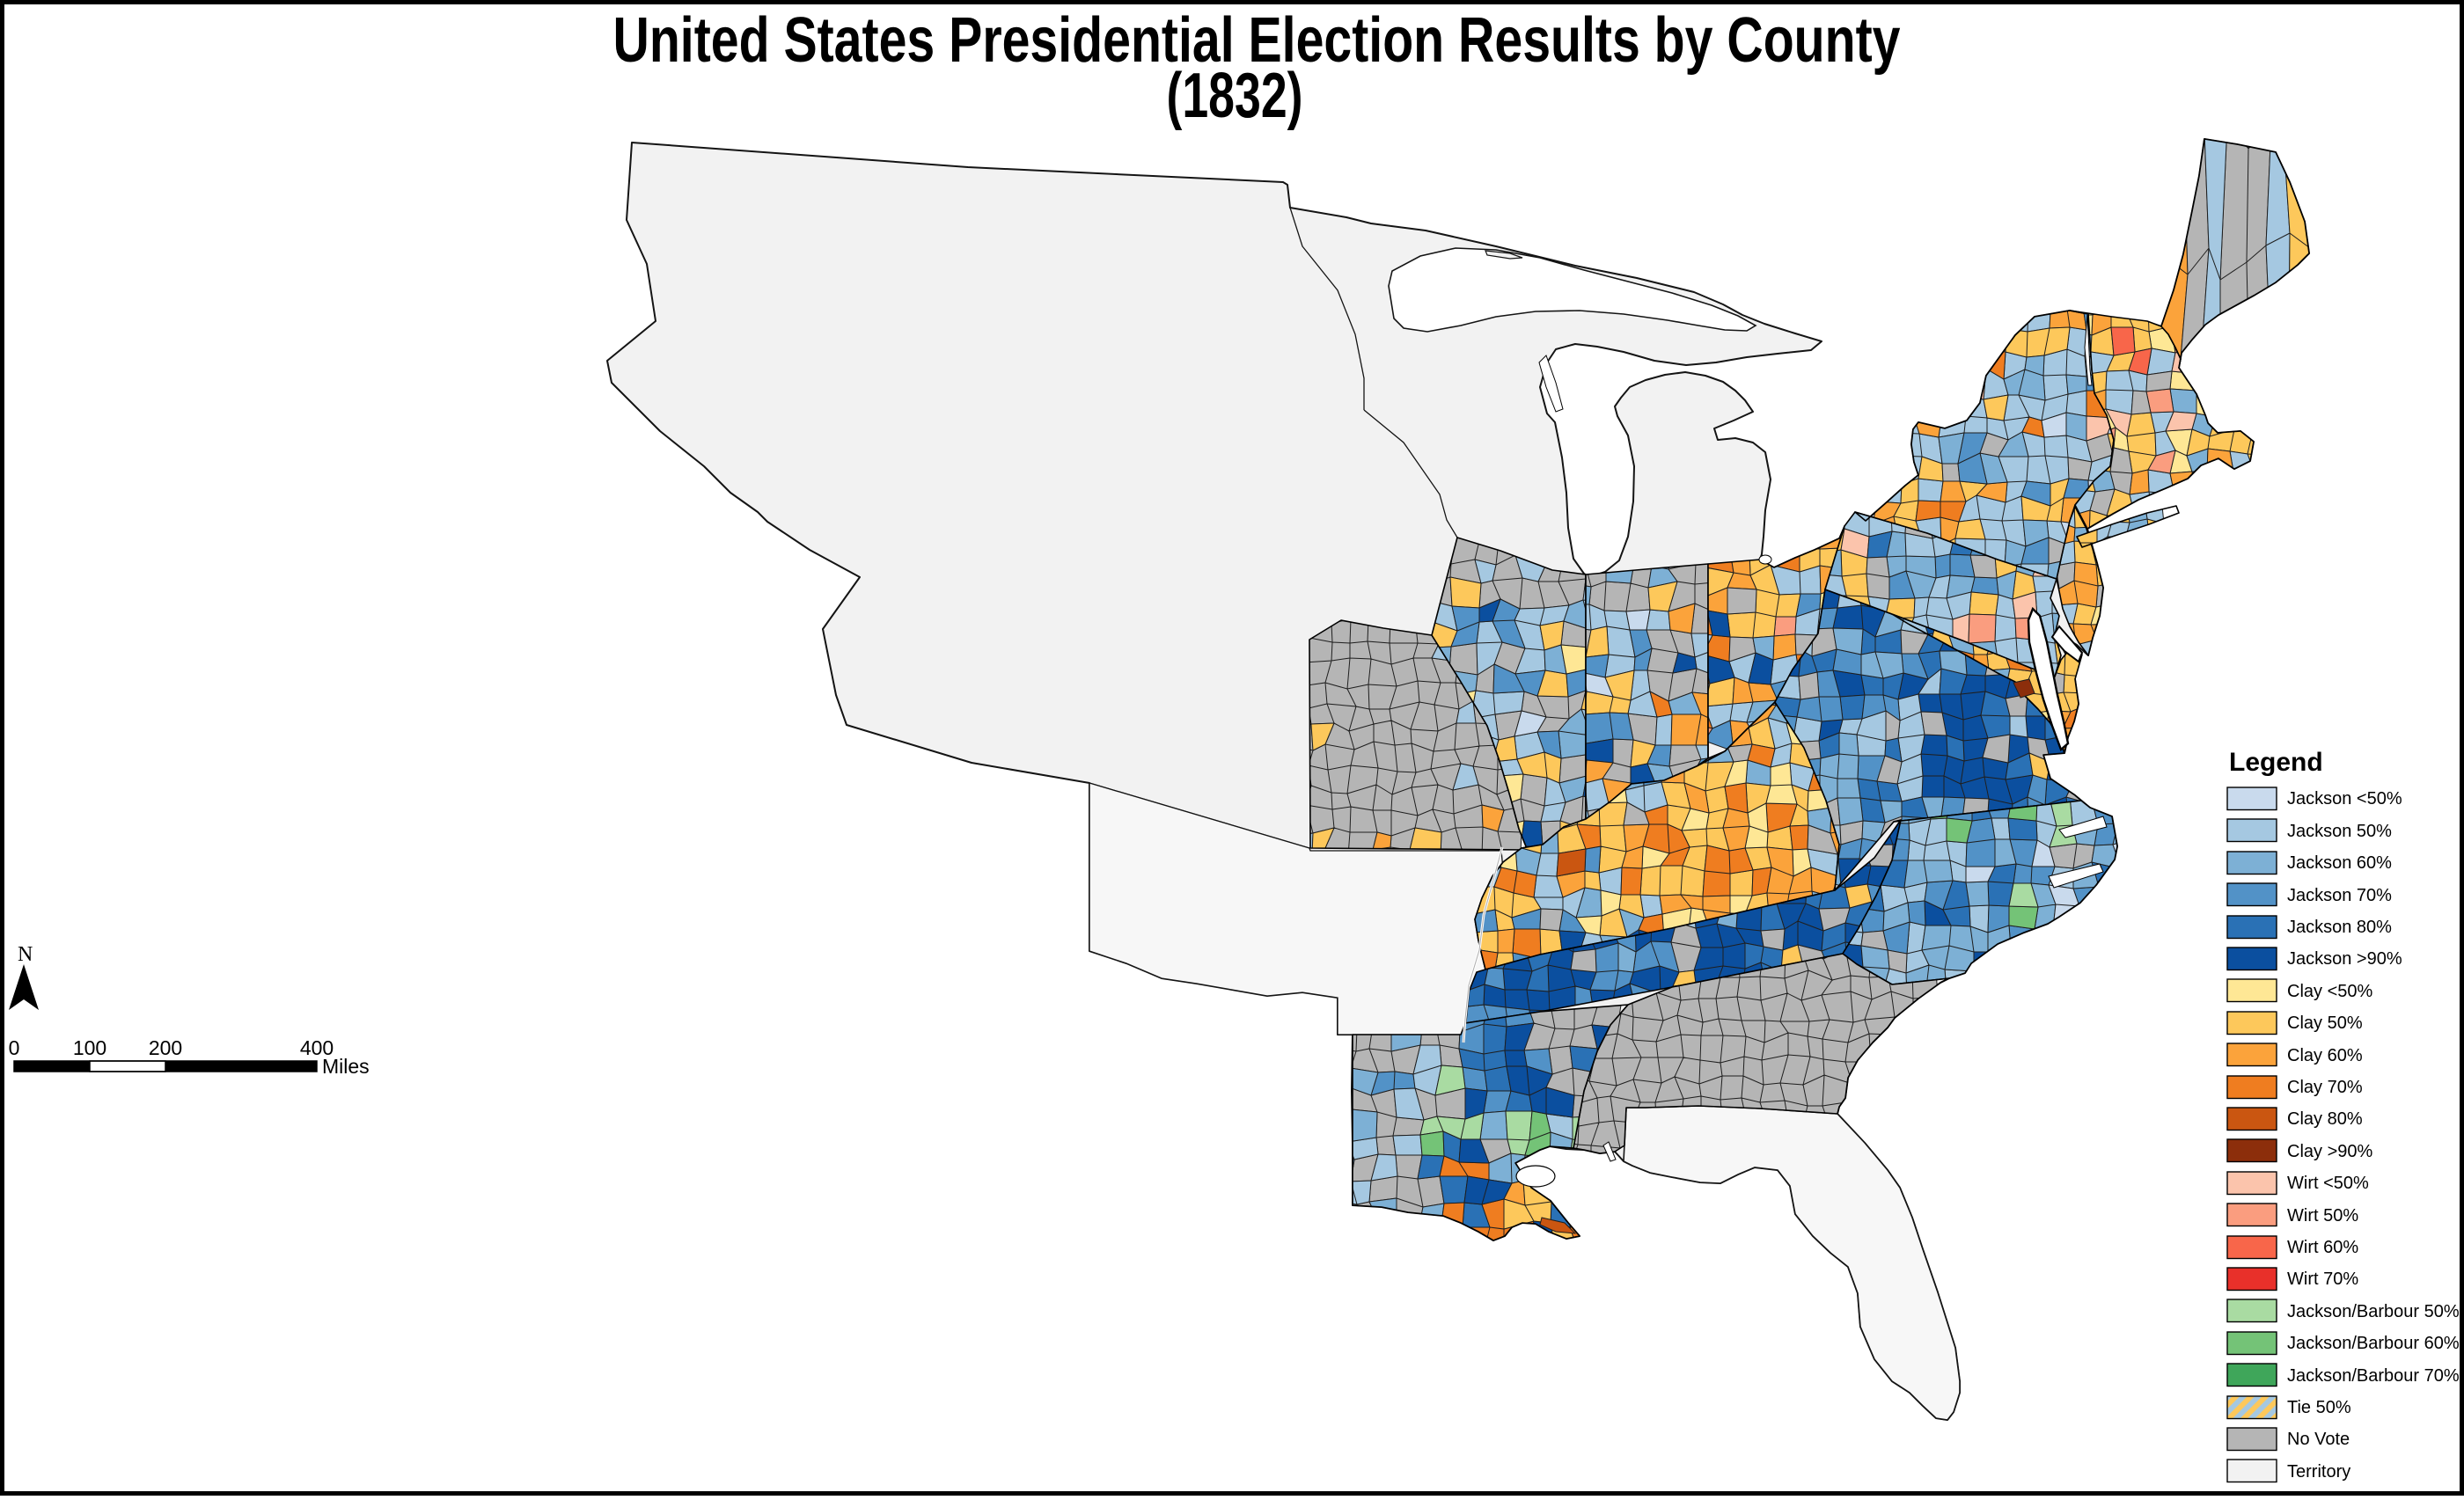  I want to click on svg-text: N, so click(26, 954).